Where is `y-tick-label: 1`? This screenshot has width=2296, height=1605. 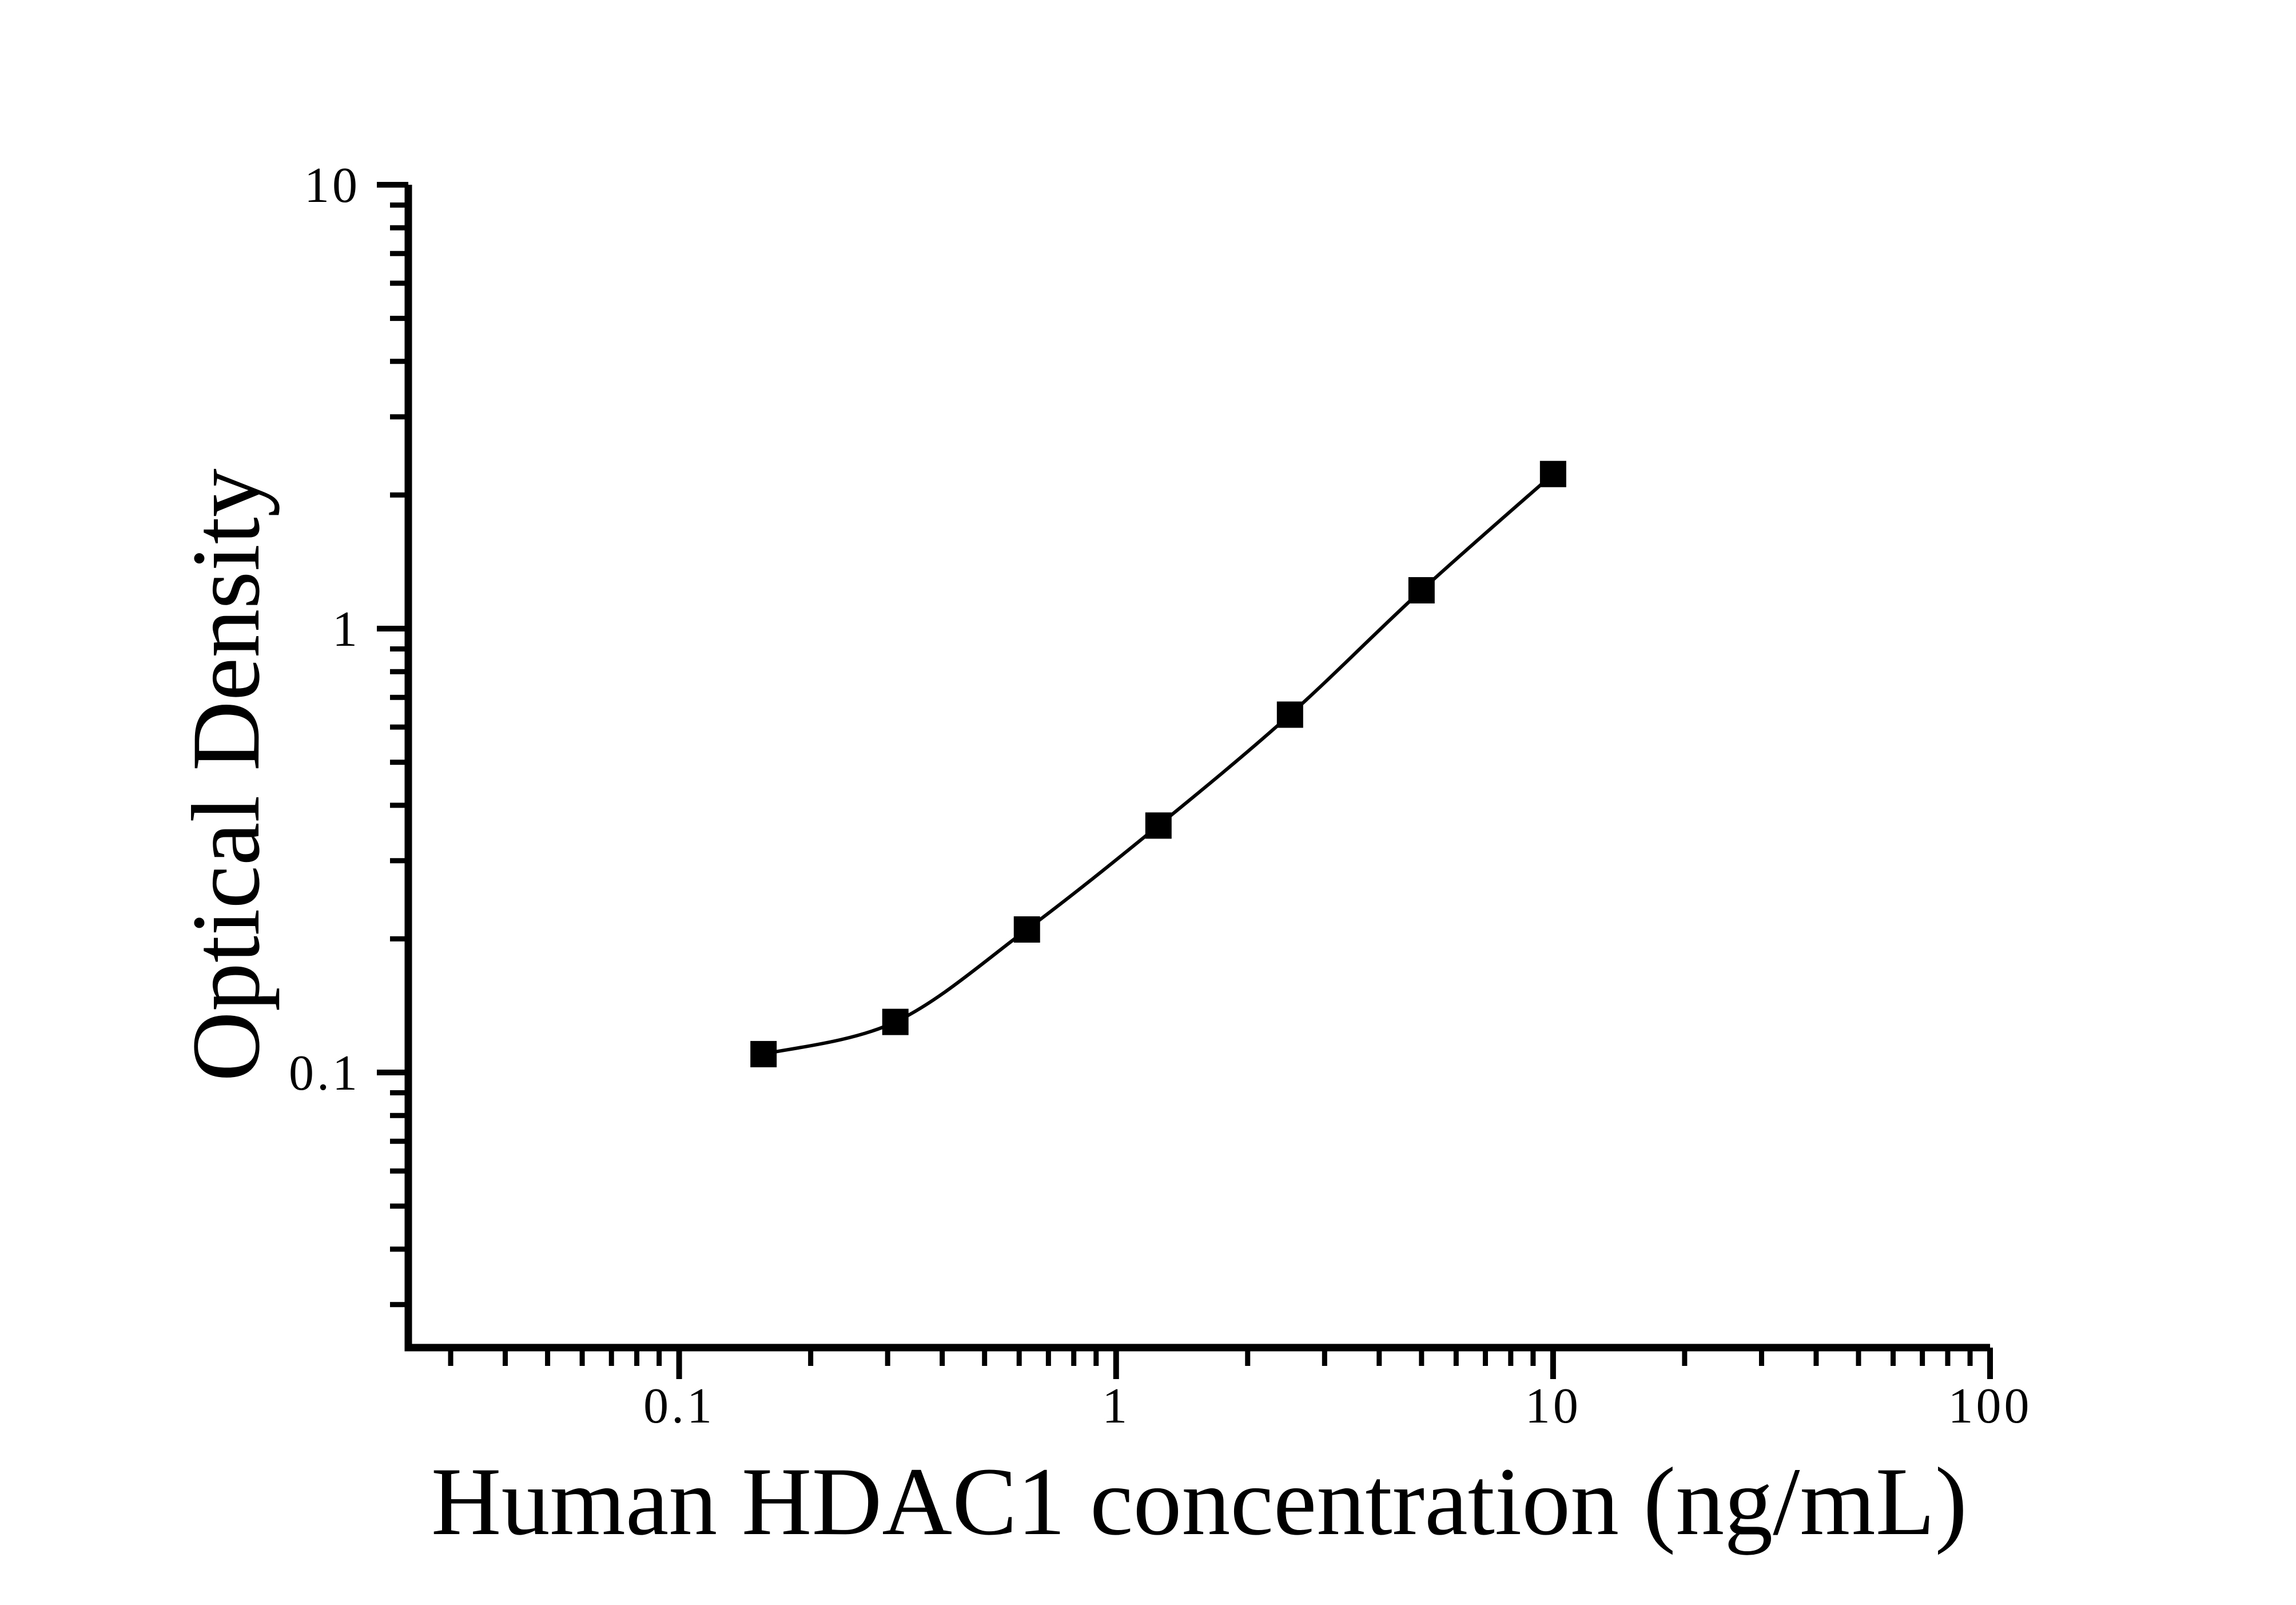 y-tick-label: 1 is located at coordinates (346, 629).